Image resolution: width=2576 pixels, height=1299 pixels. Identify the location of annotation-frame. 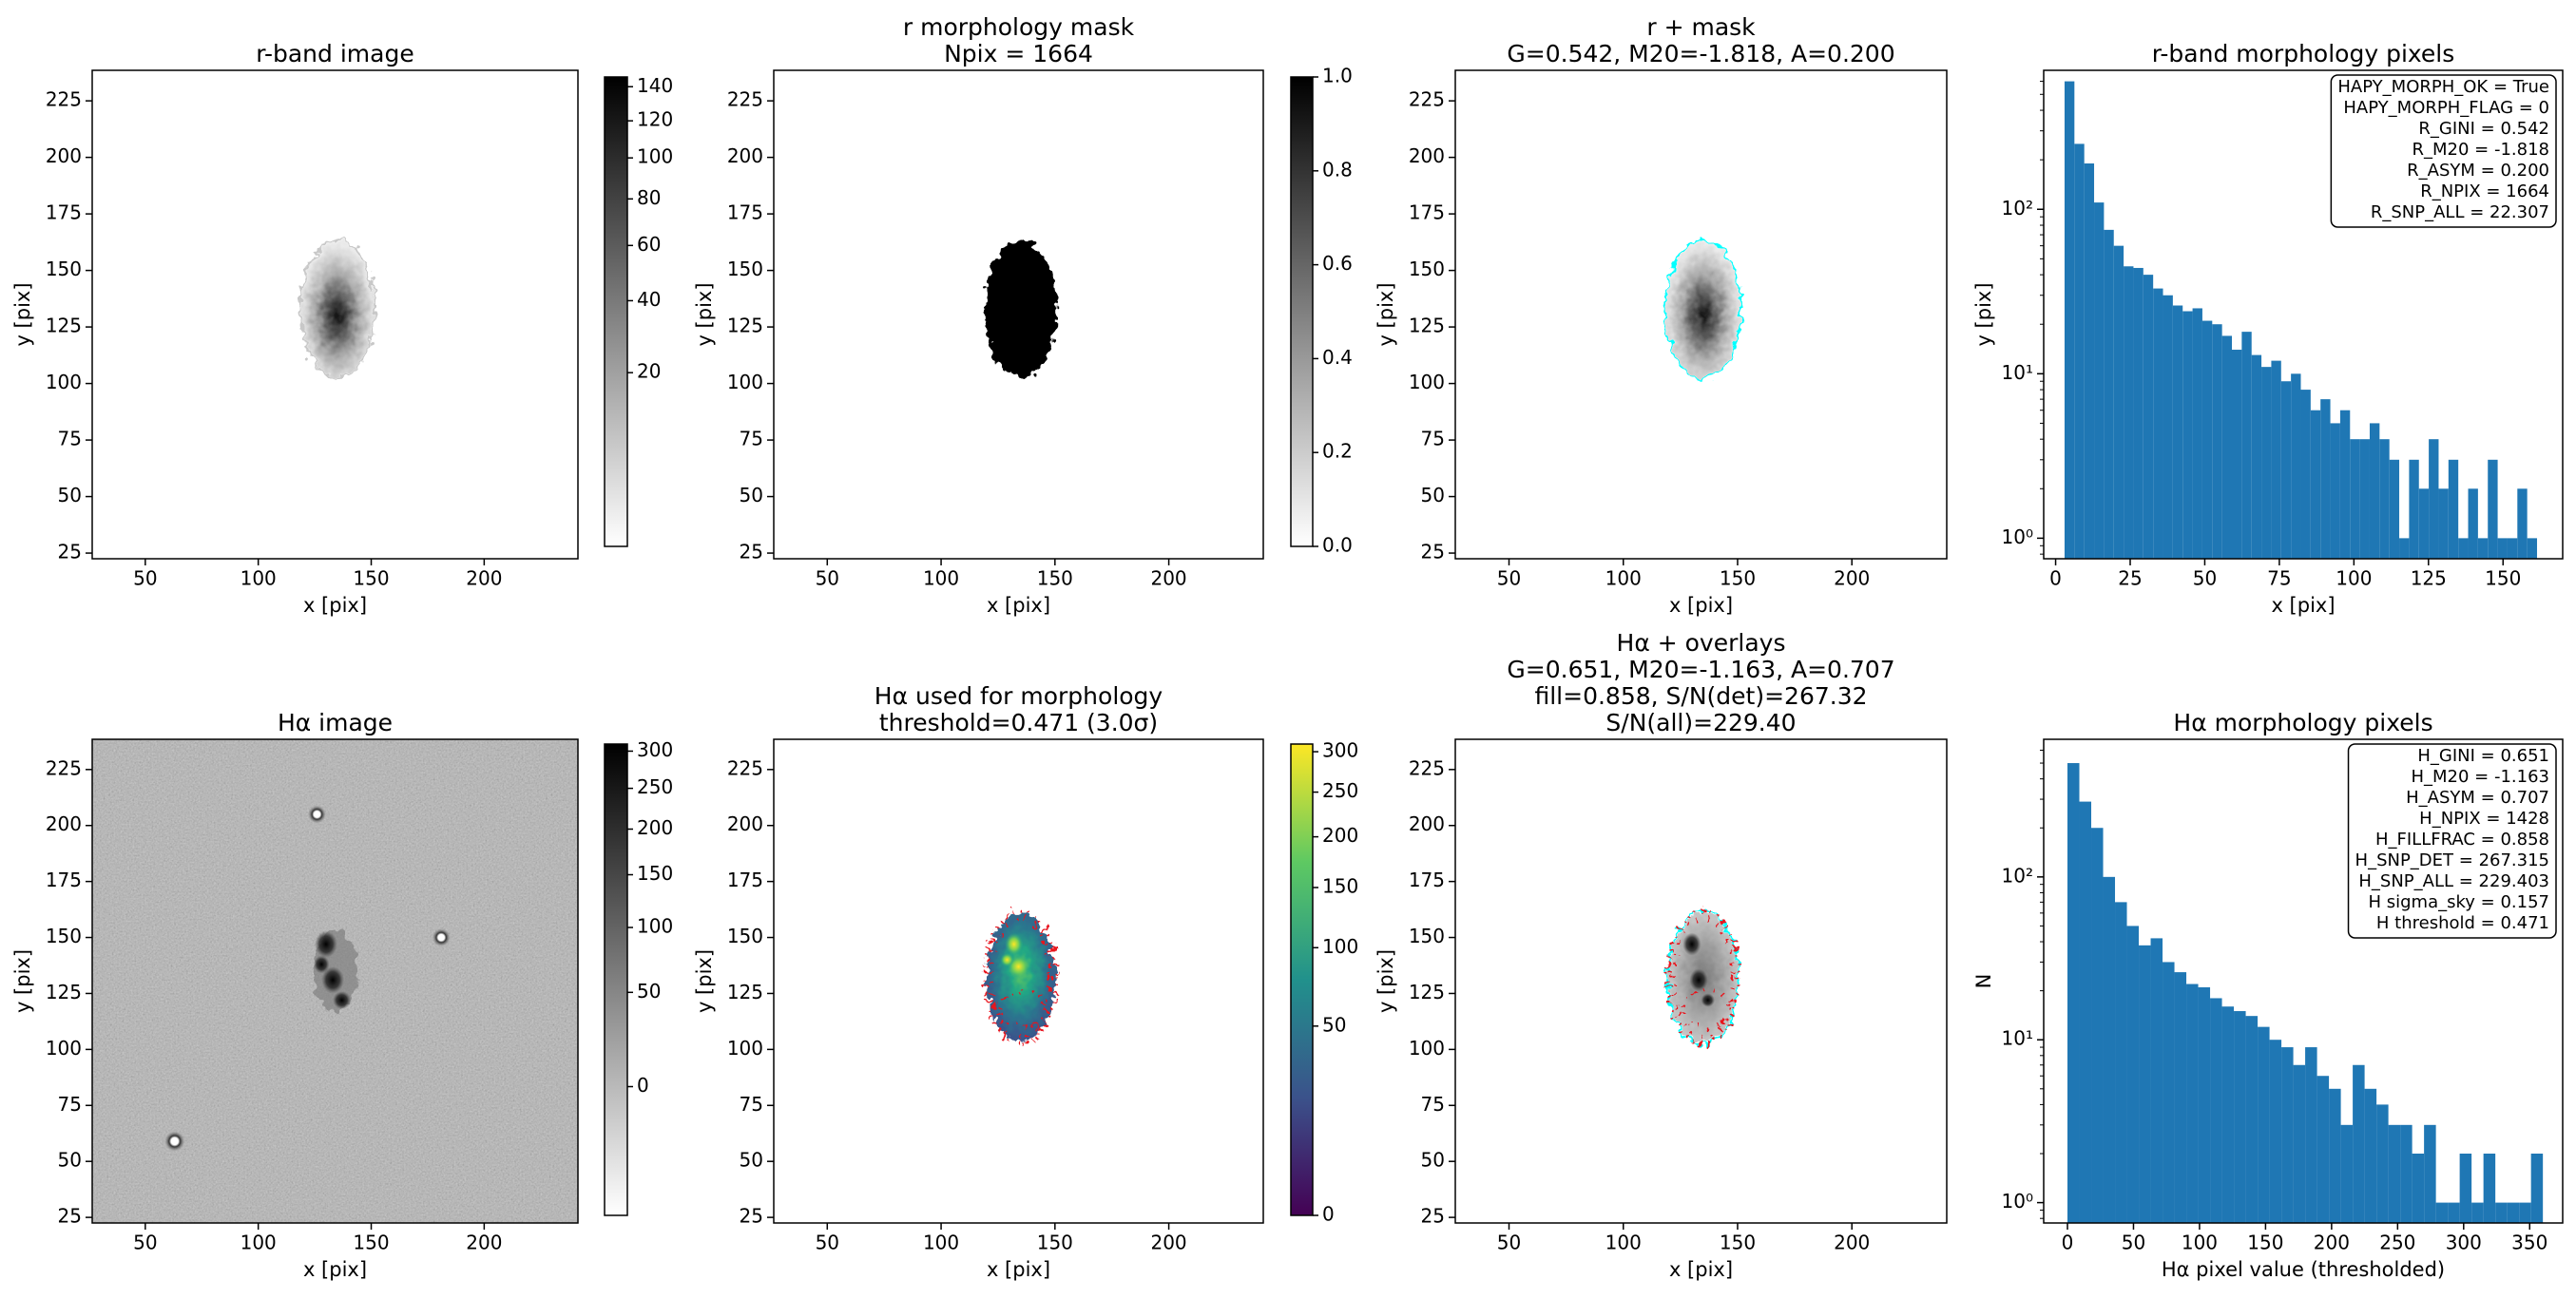
(2443, 151).